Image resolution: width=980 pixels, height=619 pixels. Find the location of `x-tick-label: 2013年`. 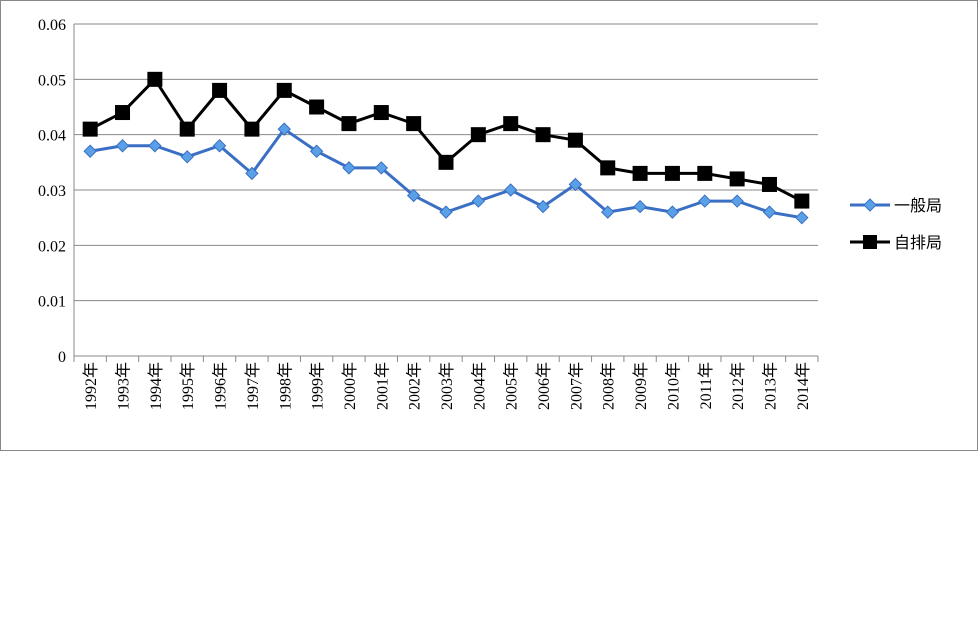

x-tick-label: 2013年 is located at coordinates (770, 386).